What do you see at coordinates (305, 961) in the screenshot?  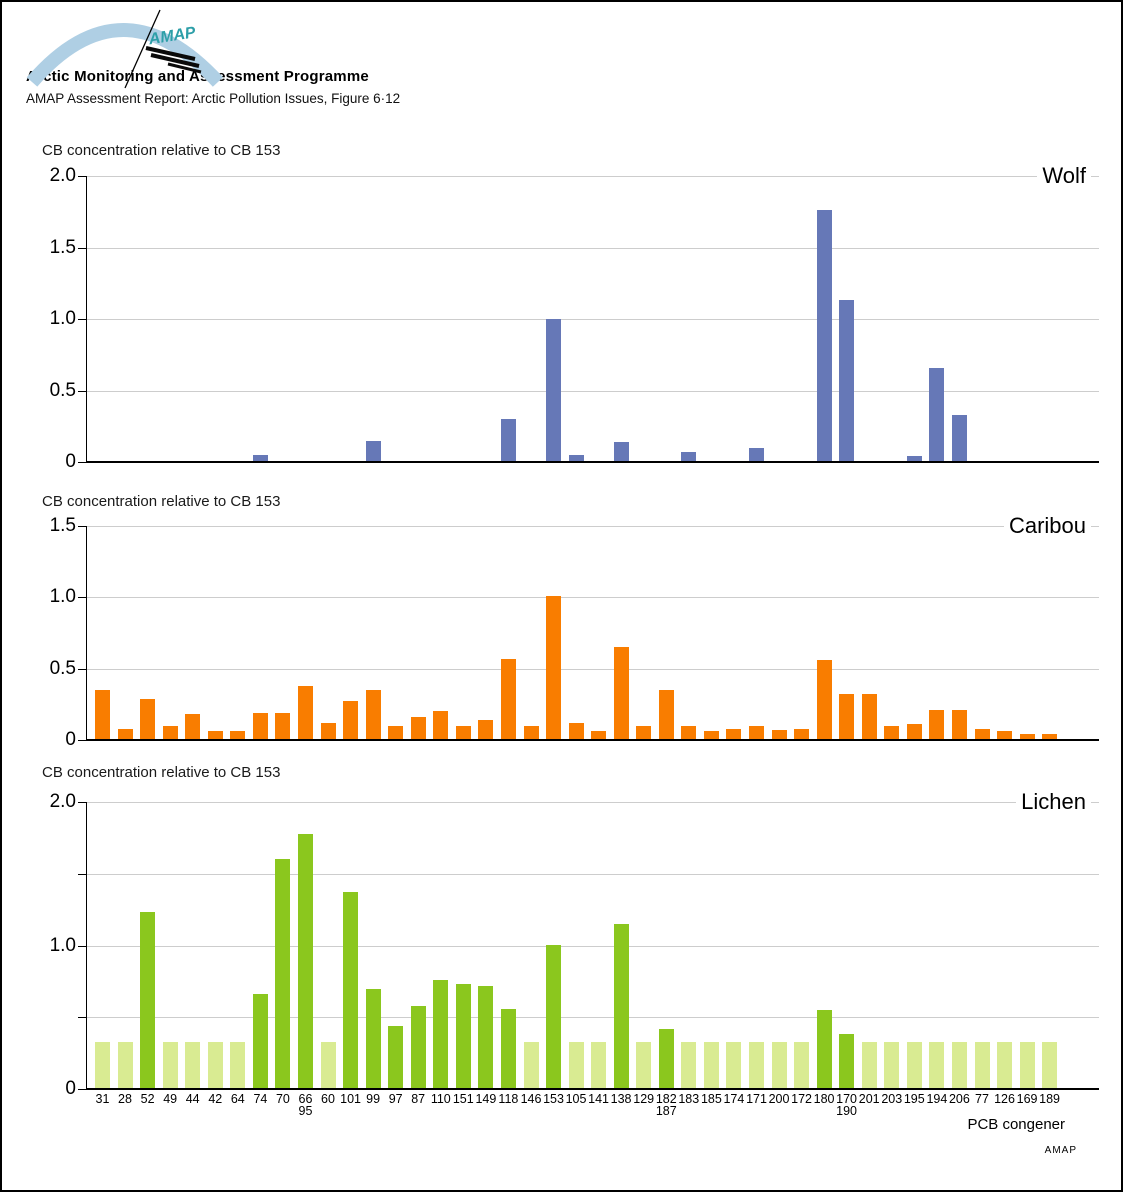 I see `bar-66/95` at bounding box center [305, 961].